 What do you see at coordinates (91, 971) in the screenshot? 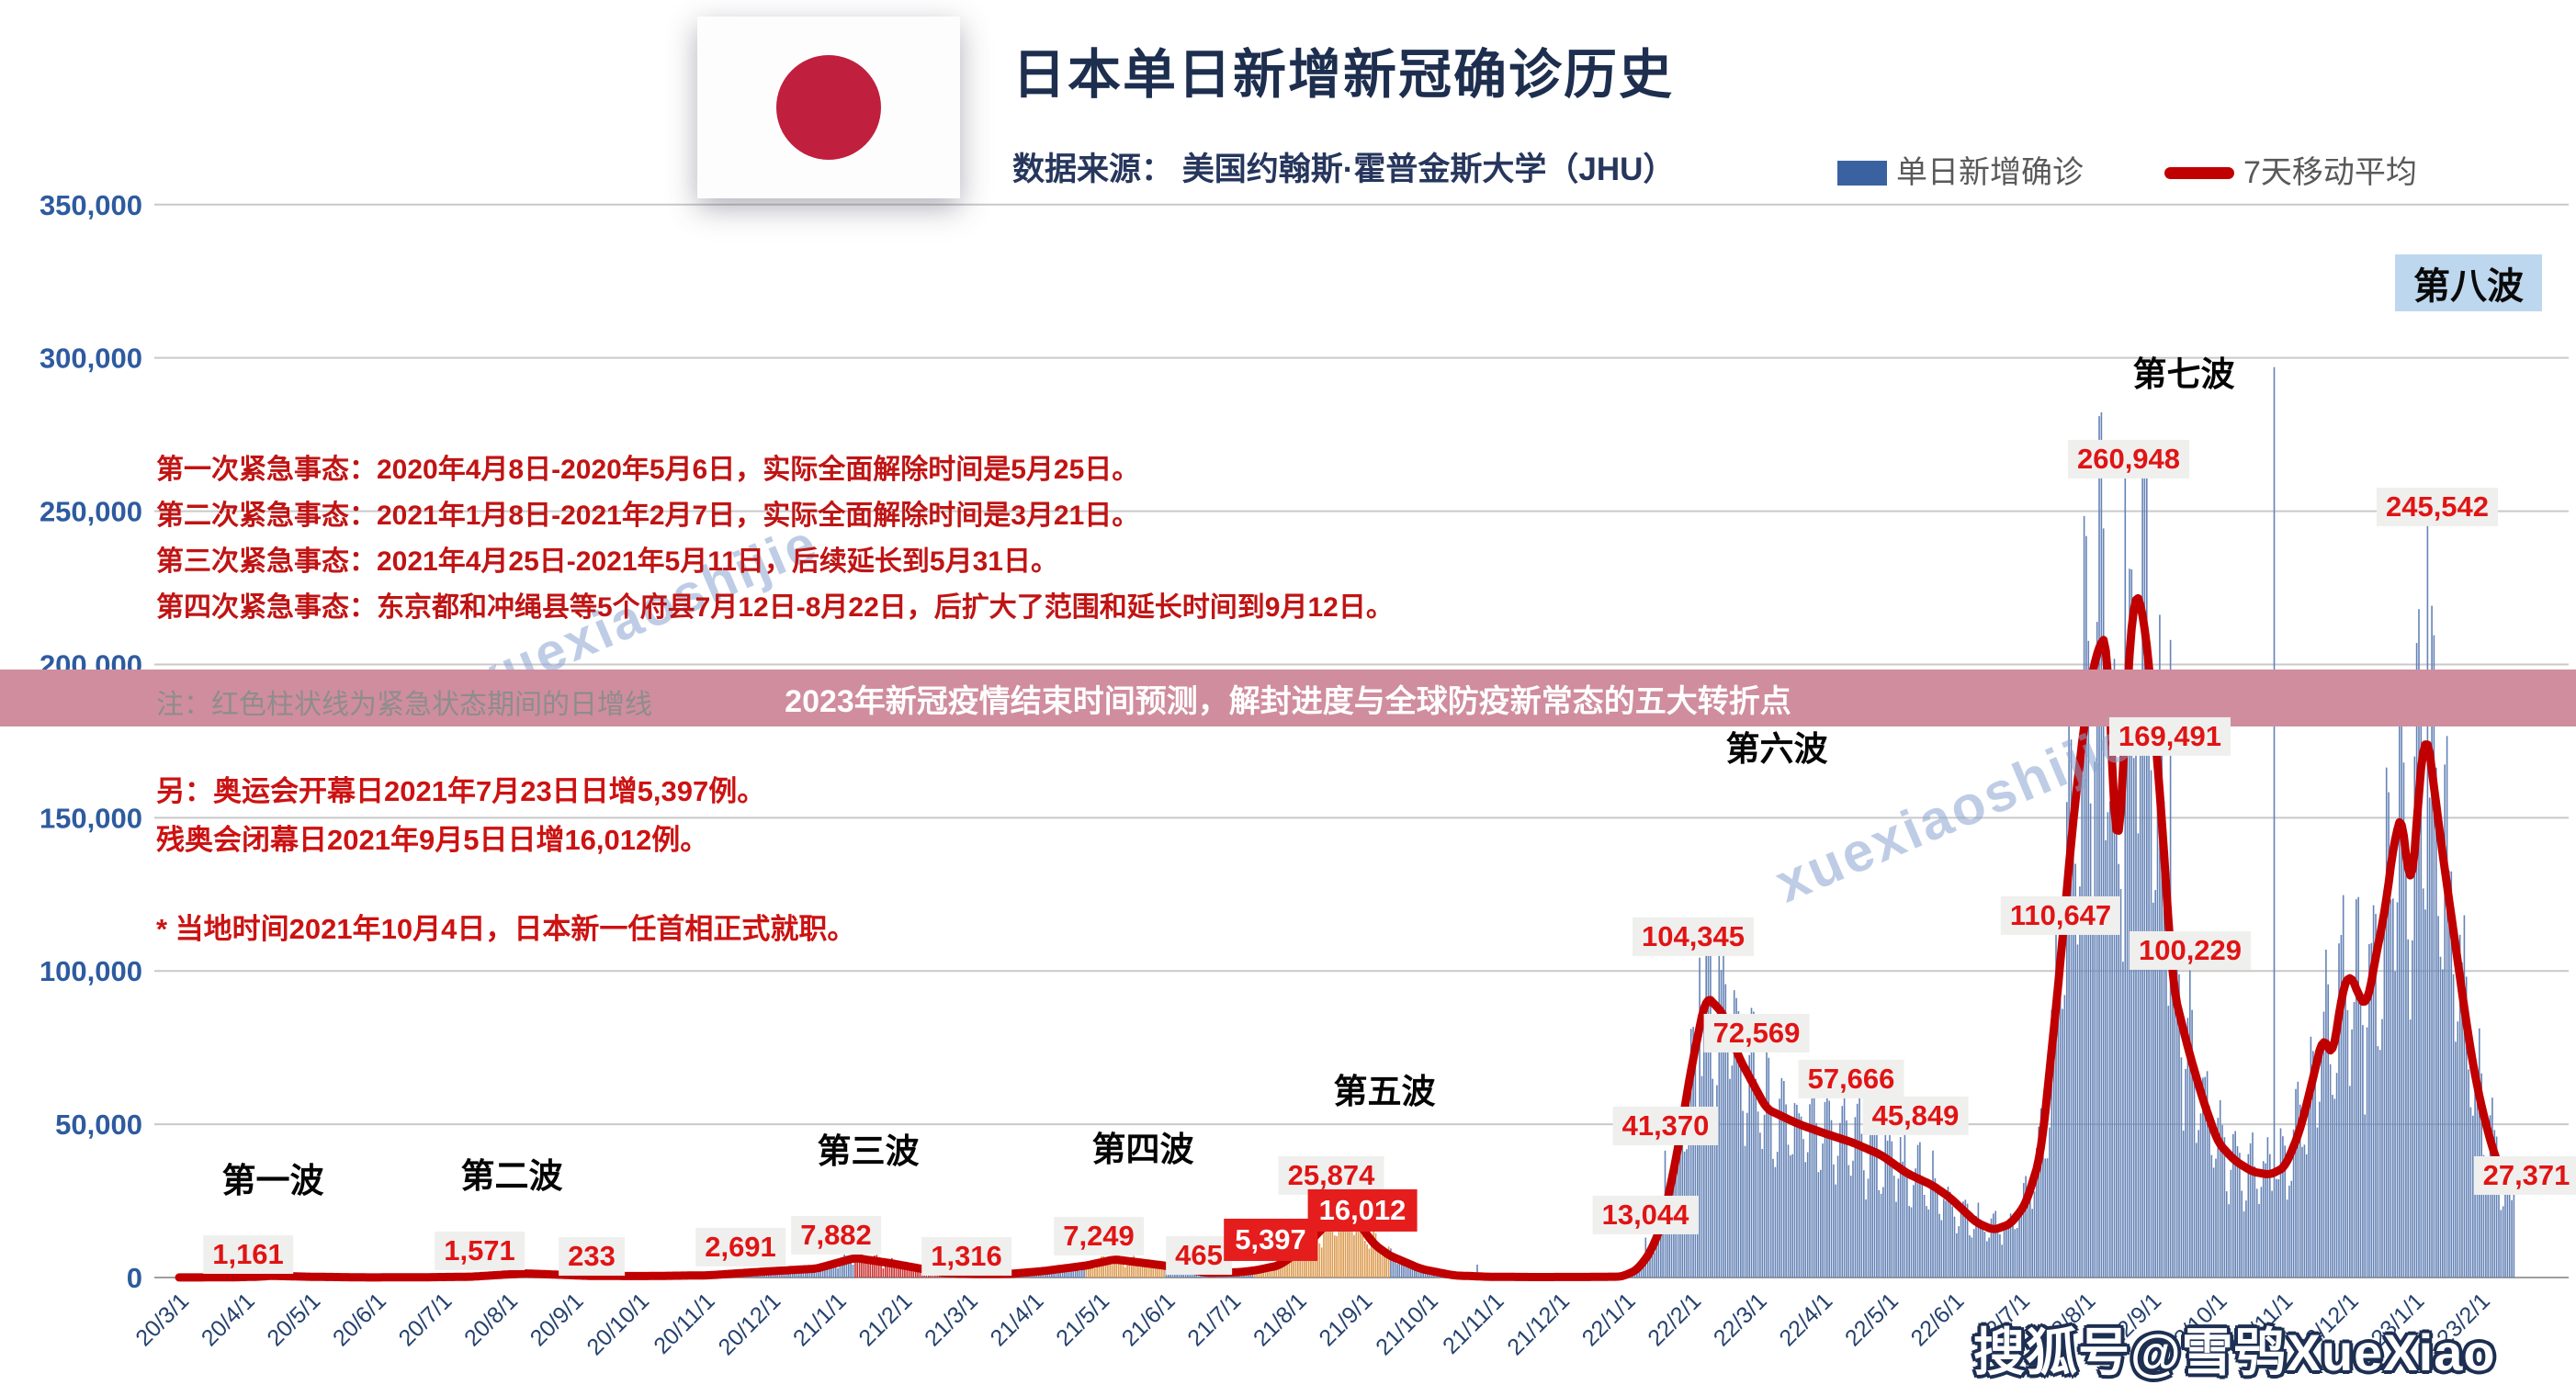
I see `svg-text: 100,000` at bounding box center [91, 971].